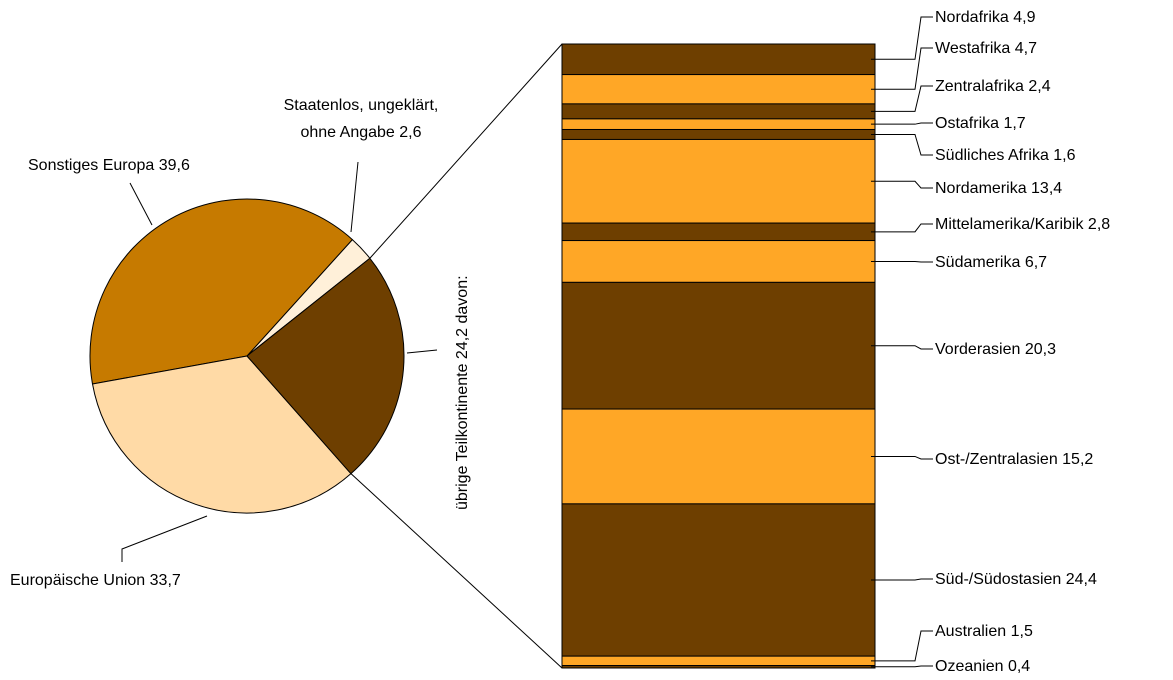 The width and height of the screenshot is (1173, 680). What do you see at coordinates (718, 232) in the screenshot?
I see `bar-segment-mittelamerika-karibik` at bounding box center [718, 232].